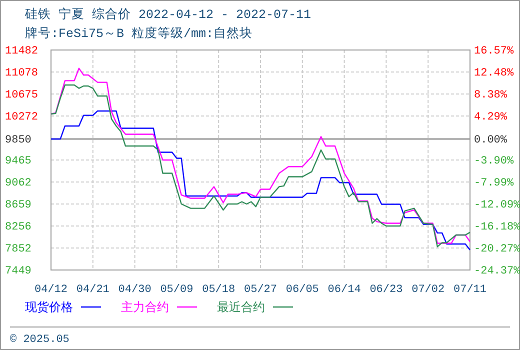 The width and height of the screenshot is (520, 350). What do you see at coordinates (497, 228) in the screenshot?
I see `y2-tick-label: -16.18%` at bounding box center [497, 228].